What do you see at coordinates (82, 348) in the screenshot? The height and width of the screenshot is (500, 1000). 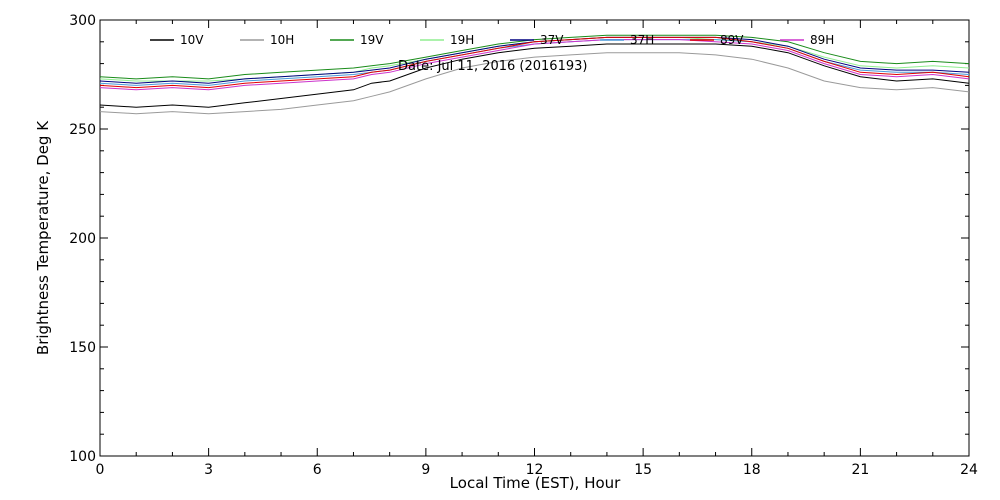 I see `y-tick-label: 150` at bounding box center [82, 348].